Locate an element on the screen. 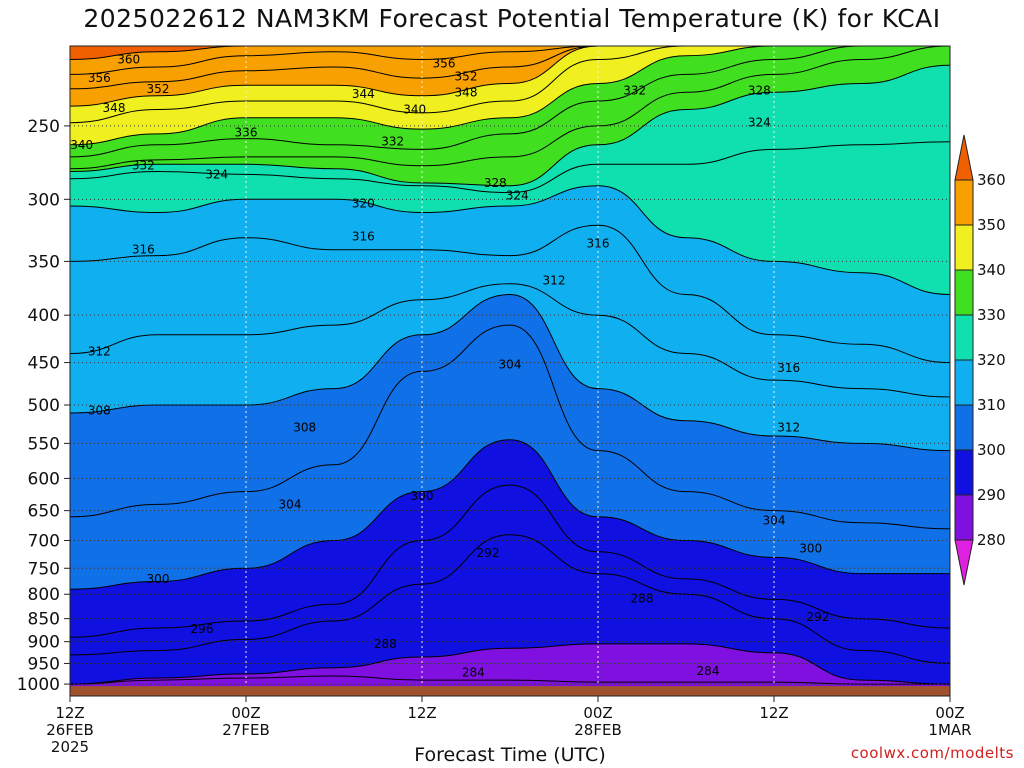  x-tick-label-60-1: 1MAR is located at coordinates (949, 730).